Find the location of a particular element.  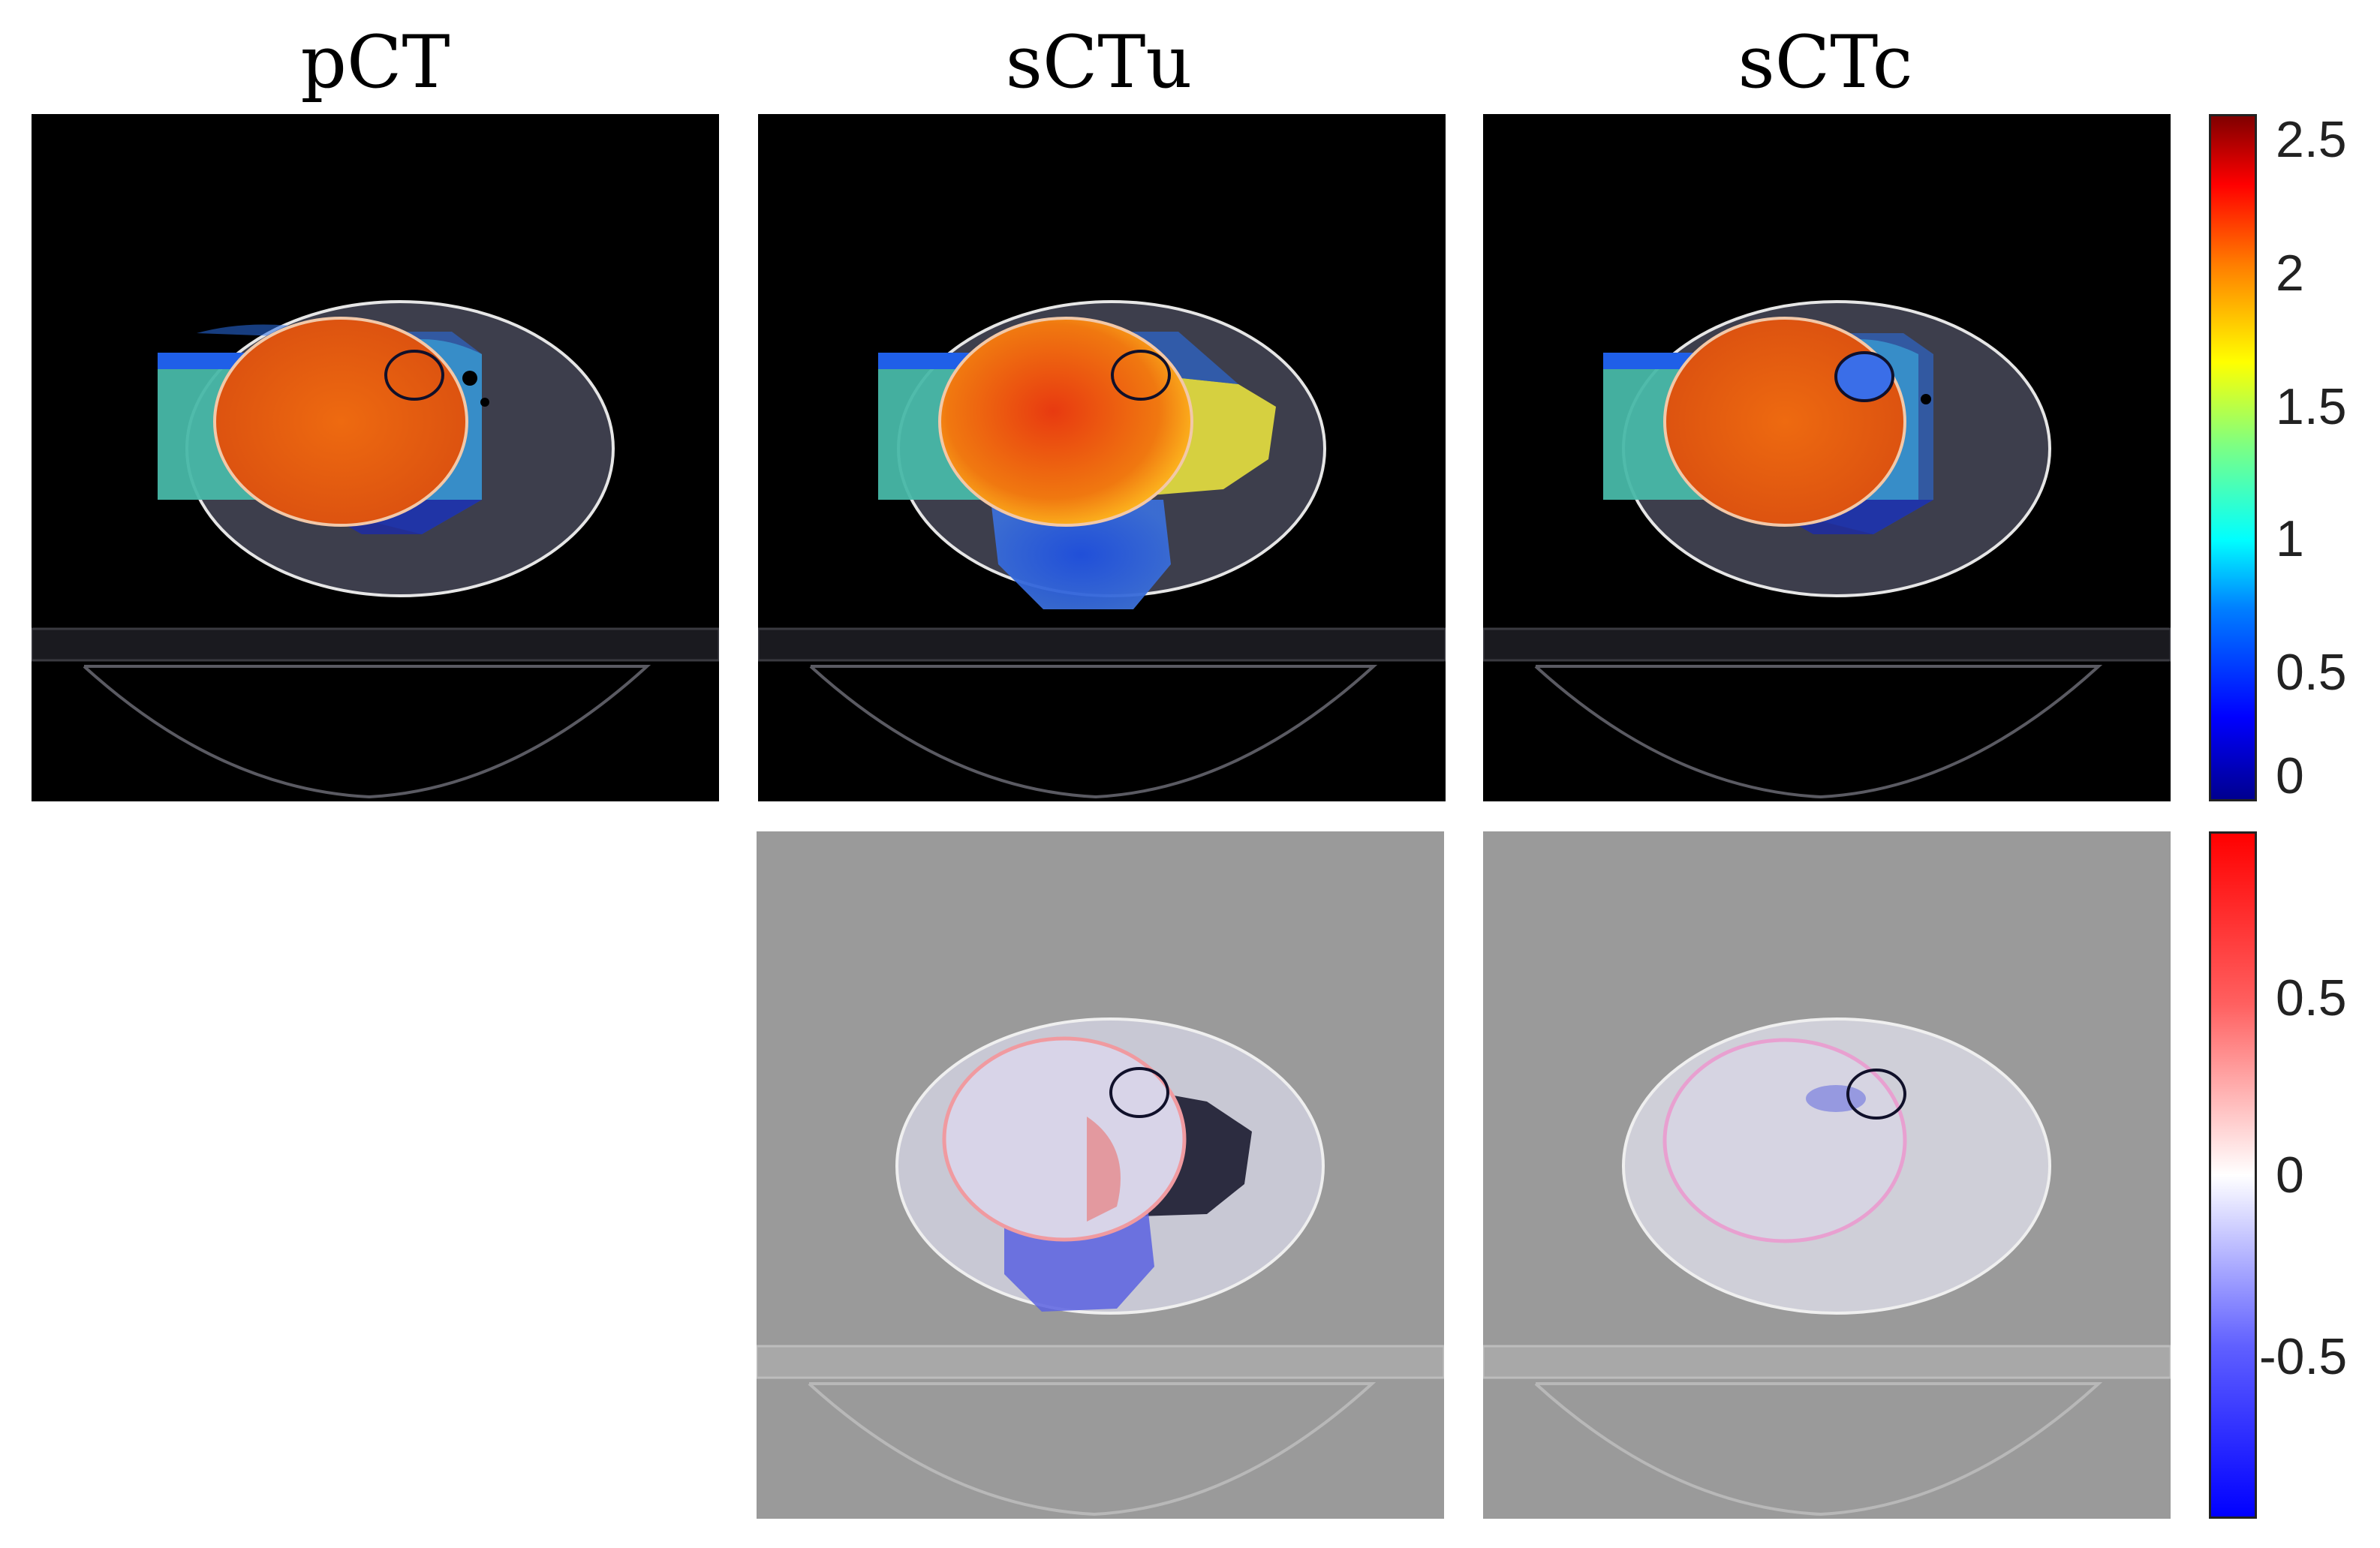

difference-tick-label: 0 is located at coordinates (2290, 1175).